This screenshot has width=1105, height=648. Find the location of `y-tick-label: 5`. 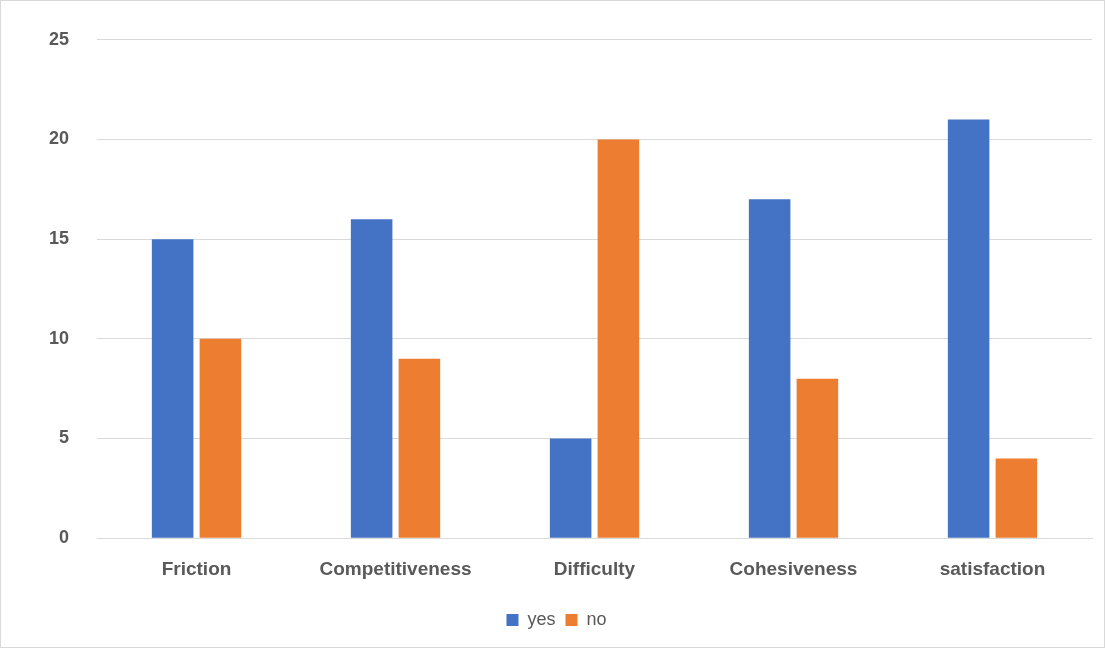

y-tick-label: 5 is located at coordinates (64, 437).